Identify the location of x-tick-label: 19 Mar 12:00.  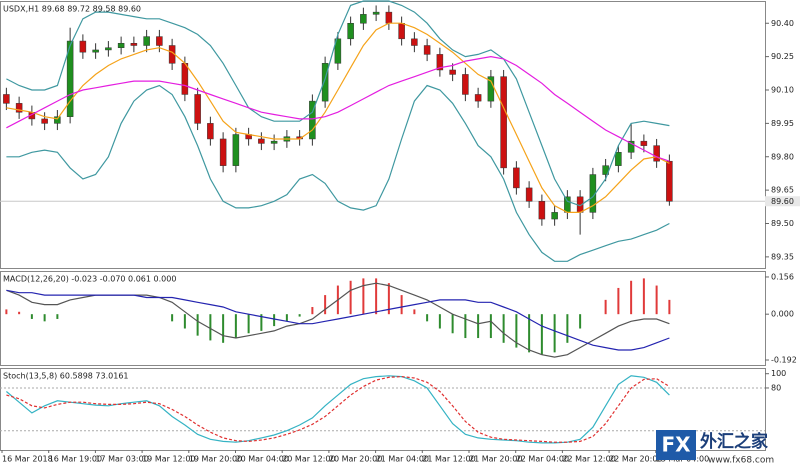
(168, 459).